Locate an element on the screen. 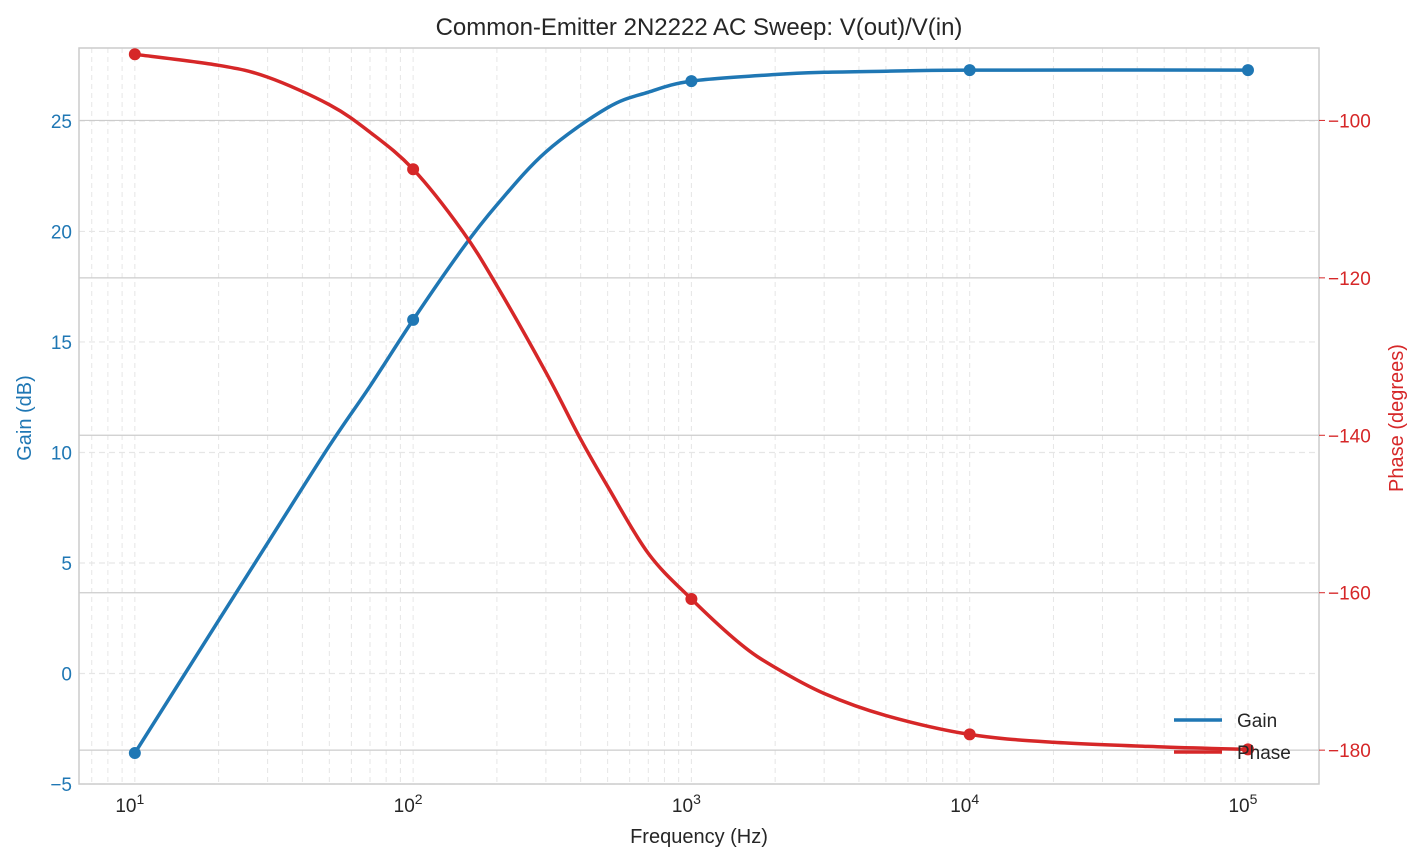  legend: Gain Phase is located at coordinates (1232, 737).